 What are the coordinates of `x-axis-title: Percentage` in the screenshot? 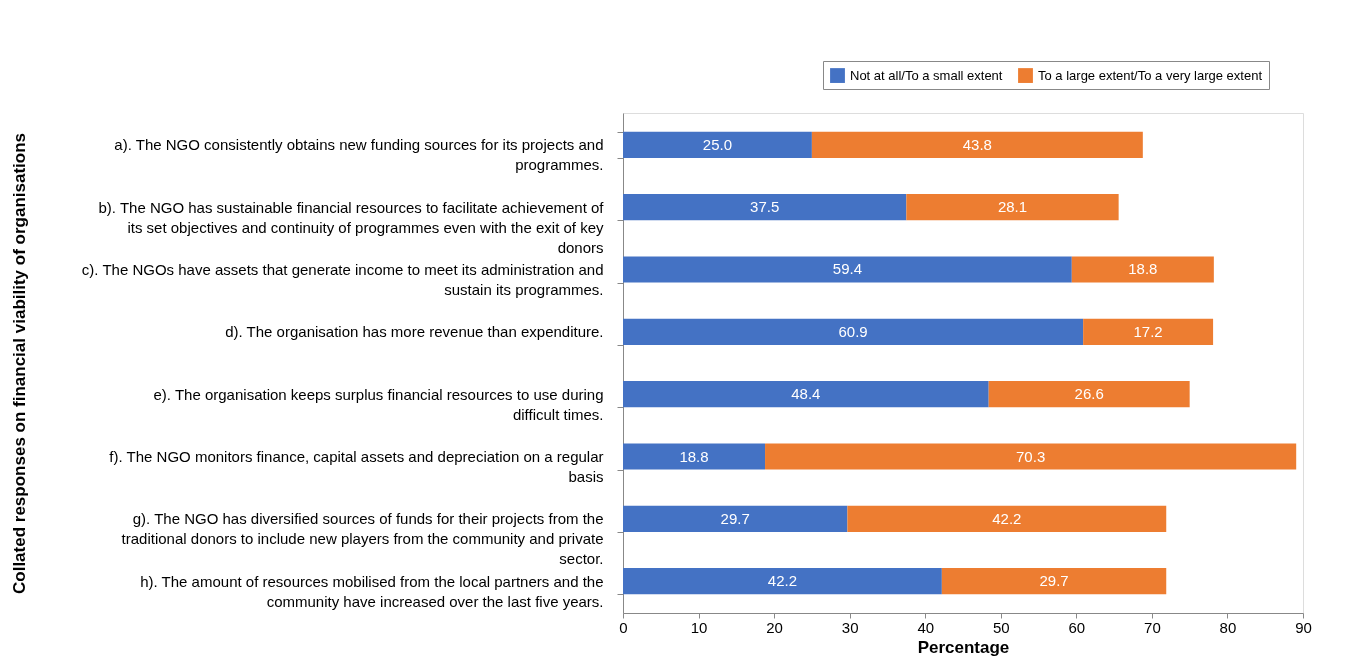 It's located at (963, 646).